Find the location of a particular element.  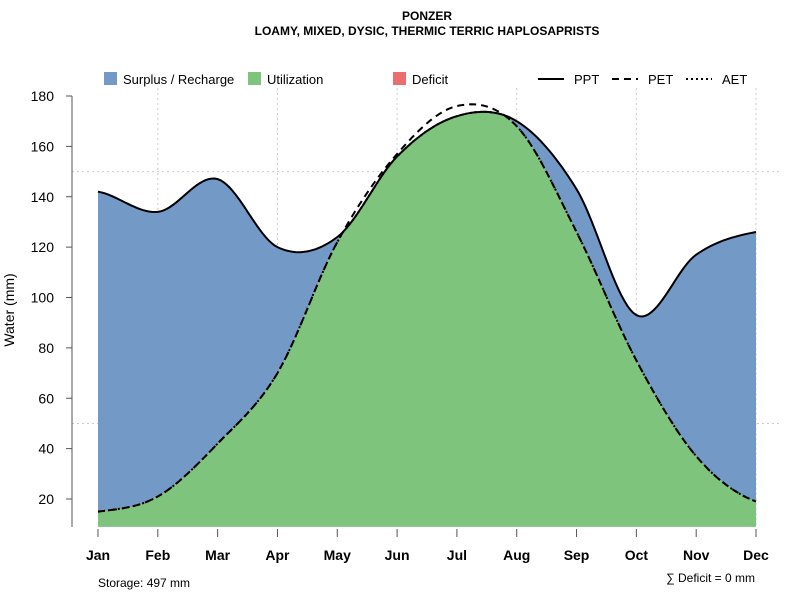

storage-annotation: Storage: 497 mm is located at coordinates (144, 583).